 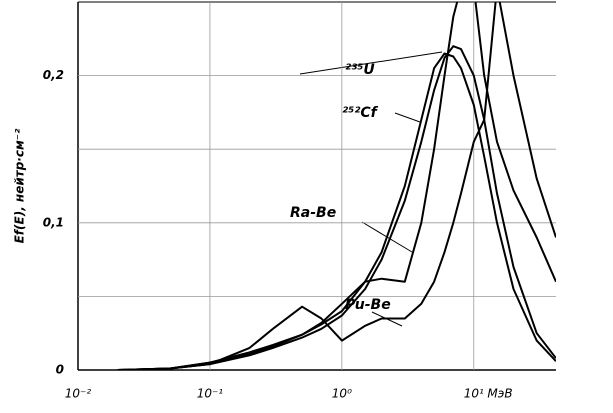 I want to click on x-tick-label: 10⁻², so click(x=78, y=394).